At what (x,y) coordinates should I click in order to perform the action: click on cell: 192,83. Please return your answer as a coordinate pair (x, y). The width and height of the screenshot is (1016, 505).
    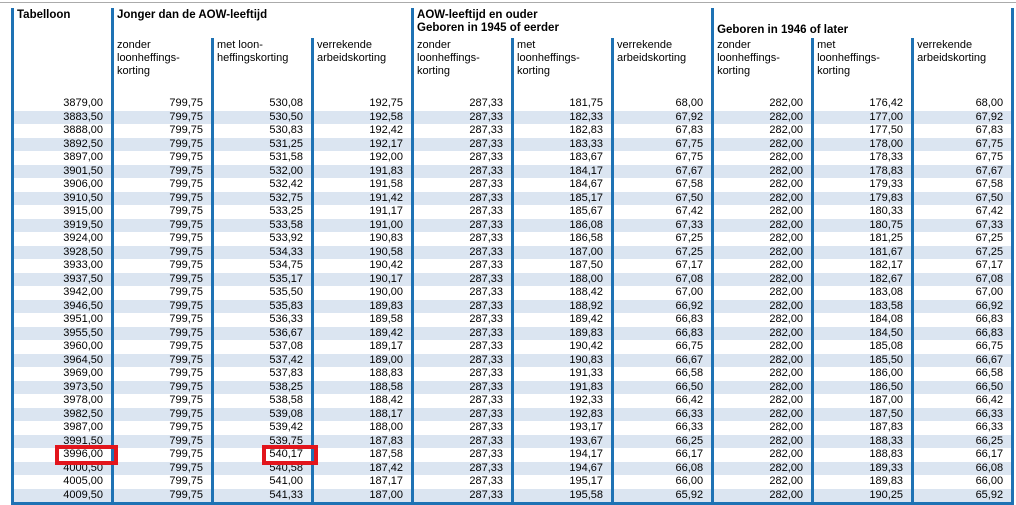
    Looking at the image, I should click on (562, 414).